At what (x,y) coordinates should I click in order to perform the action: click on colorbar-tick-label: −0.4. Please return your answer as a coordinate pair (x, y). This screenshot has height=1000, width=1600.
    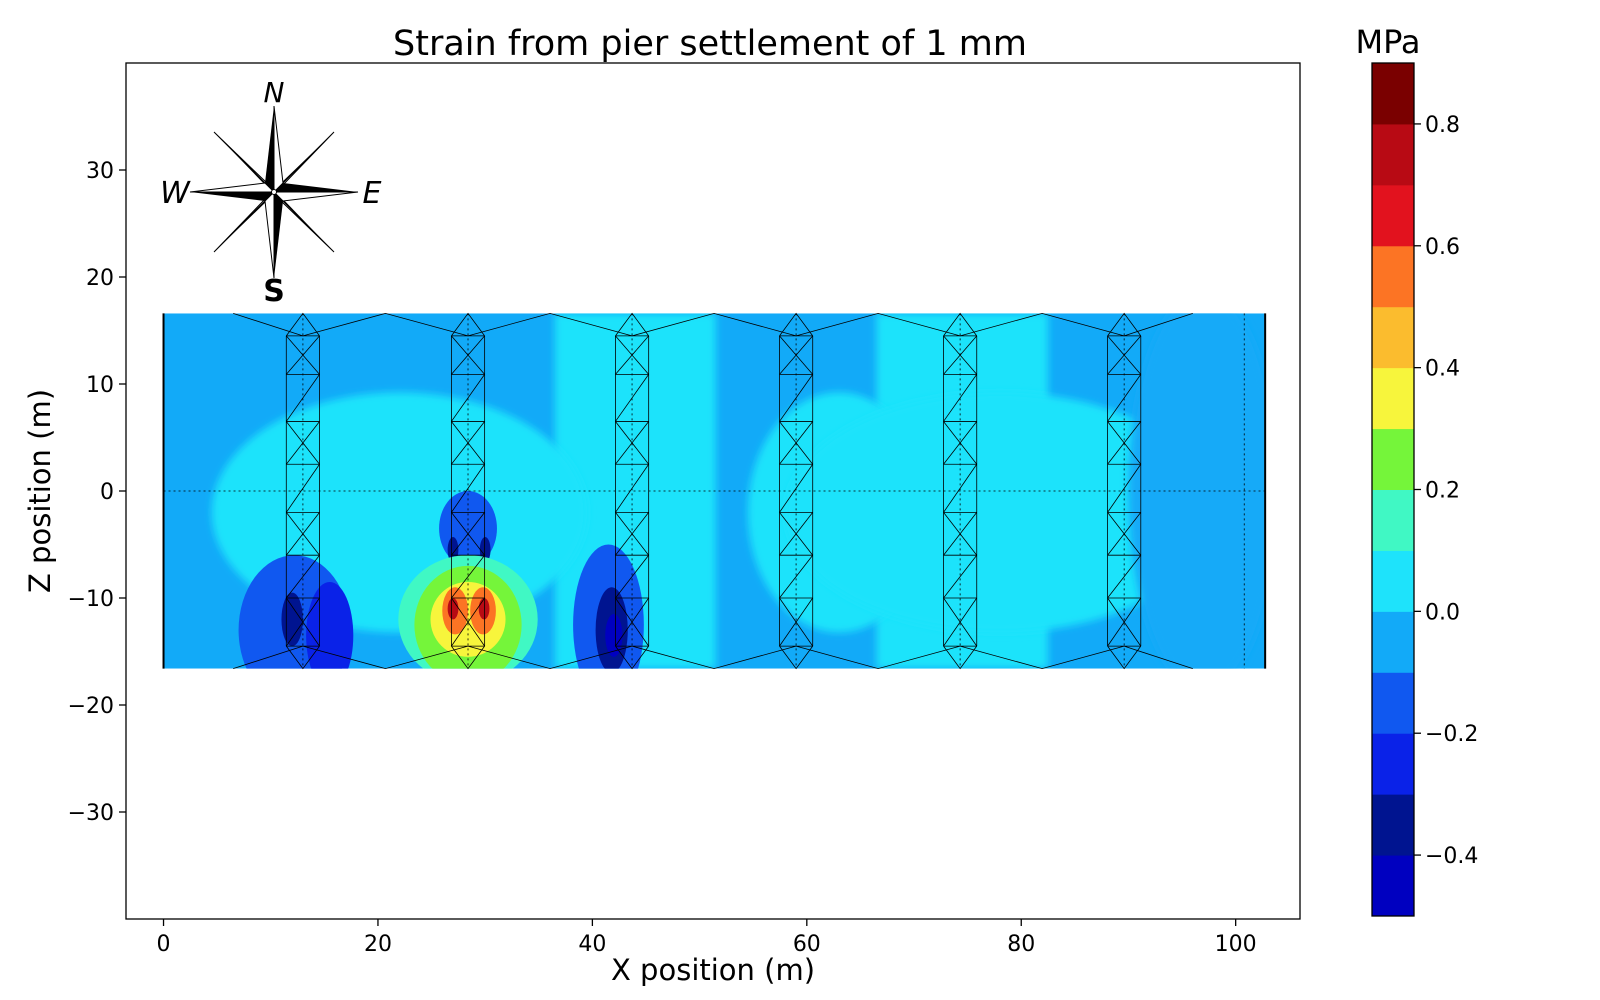
    Looking at the image, I should click on (1451, 856).